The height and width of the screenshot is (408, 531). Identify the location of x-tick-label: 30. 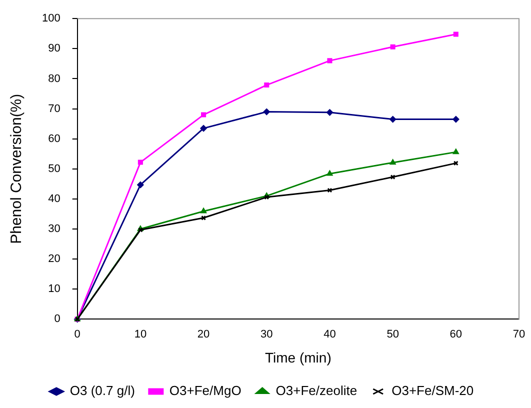
(266, 334).